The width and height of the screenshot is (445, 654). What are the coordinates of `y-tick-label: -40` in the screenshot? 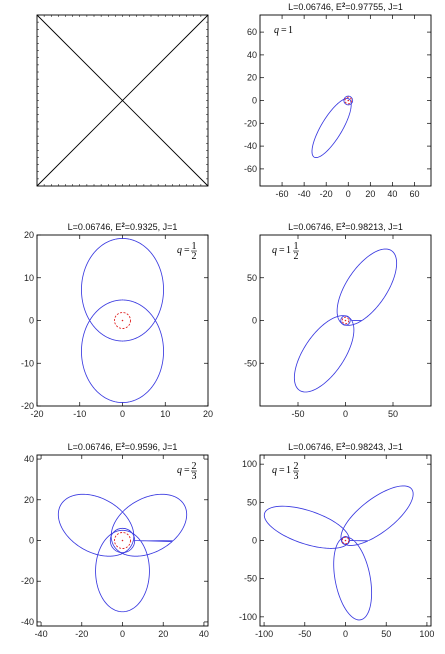 It's located at (27, 622).